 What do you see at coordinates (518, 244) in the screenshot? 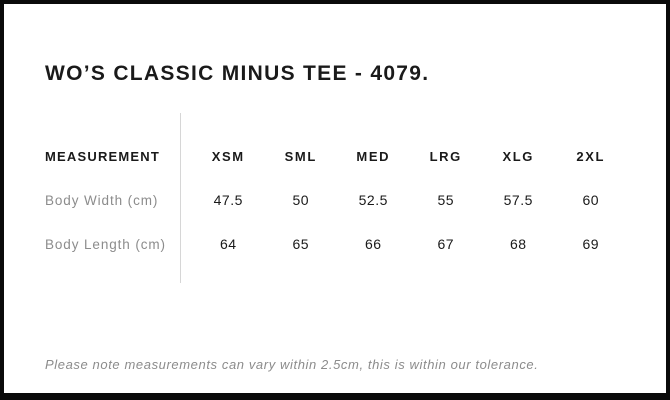
I see `body-length-xlg: 68` at bounding box center [518, 244].